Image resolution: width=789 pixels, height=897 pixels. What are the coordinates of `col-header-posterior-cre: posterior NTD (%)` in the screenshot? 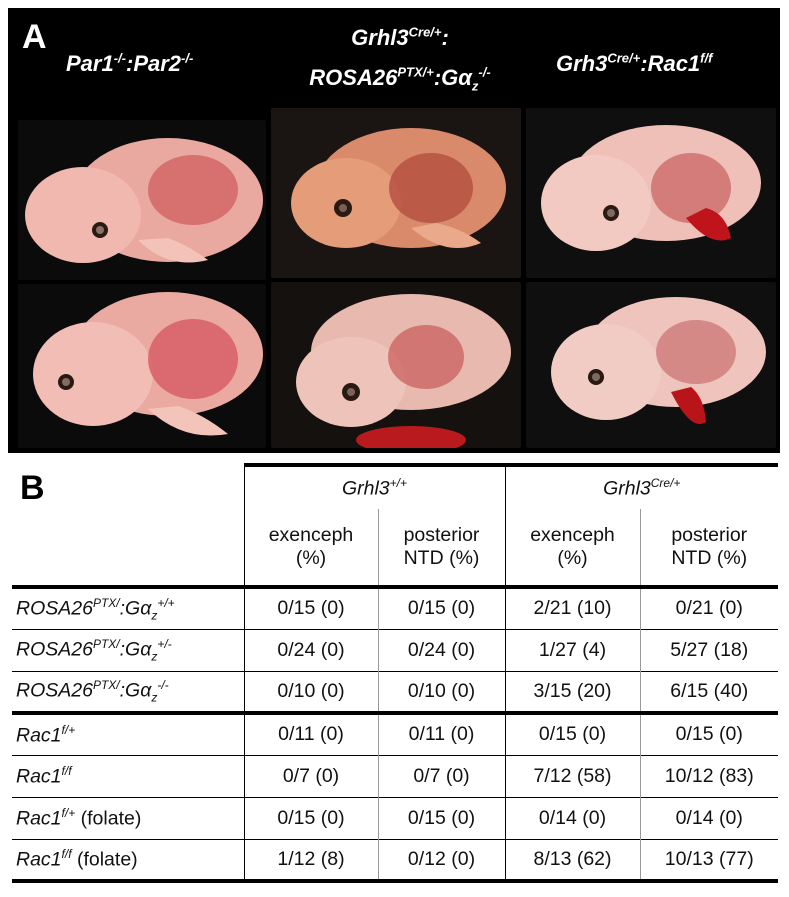 It's located at (708, 548).